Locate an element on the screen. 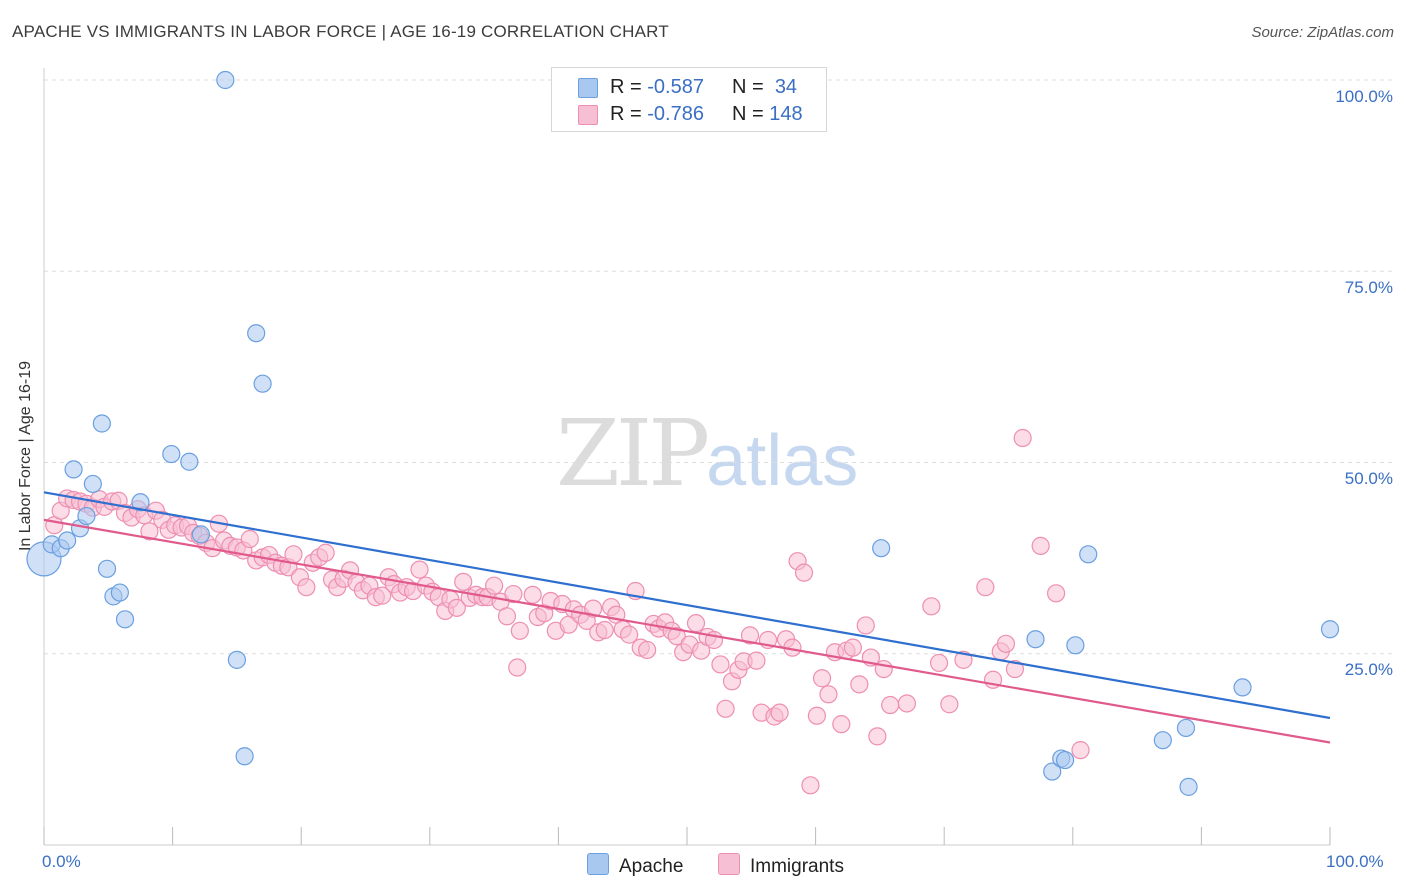 Image resolution: width=1406 pixels, height=892 pixels. y-tick-label-25: 25.0% is located at coordinates (1368, 669).